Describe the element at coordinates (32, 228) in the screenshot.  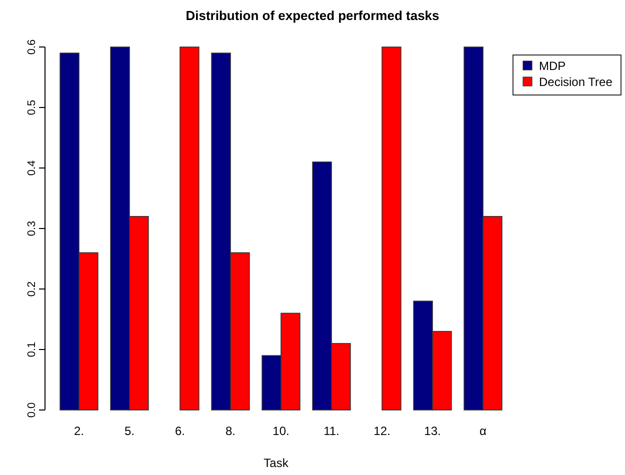
I see `y-tick-label: 0.3` at that location.